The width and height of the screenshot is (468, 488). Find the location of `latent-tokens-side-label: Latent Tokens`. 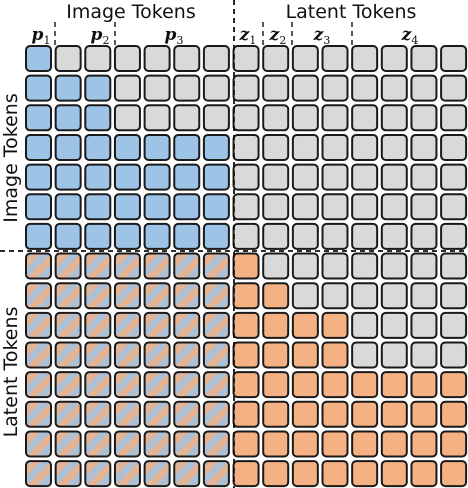

latent-tokens-side-label: Latent Tokens is located at coordinates (11, 372).